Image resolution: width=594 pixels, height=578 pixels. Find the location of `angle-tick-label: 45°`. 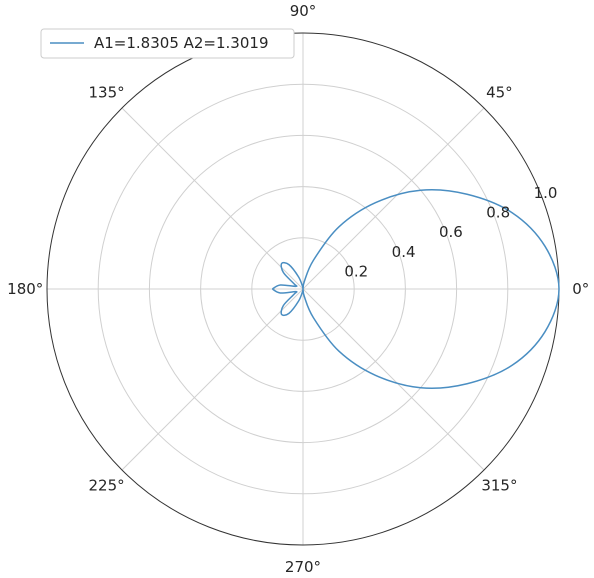

angle-tick-label: 45° is located at coordinates (499, 93).